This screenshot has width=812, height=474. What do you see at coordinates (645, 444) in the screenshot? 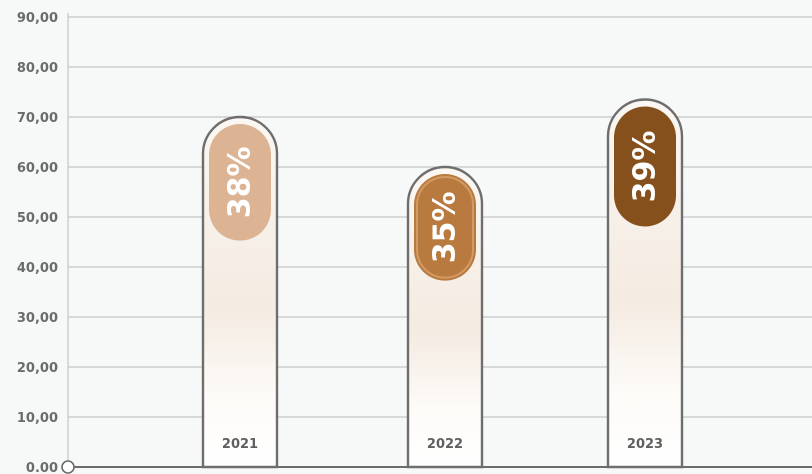
I see `x-tick-label: 2023` at bounding box center [645, 444].